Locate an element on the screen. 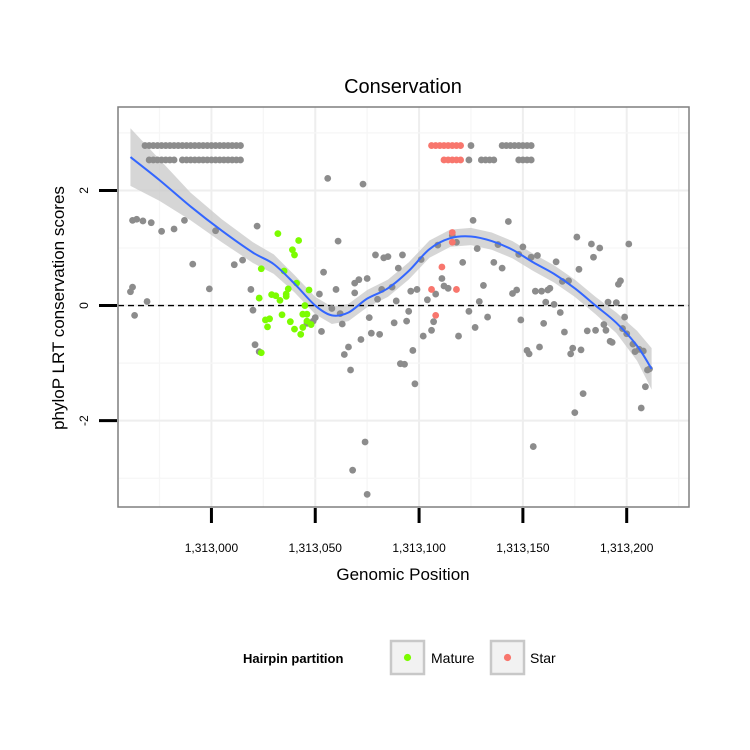 This screenshot has width=750, height=750. y-axis-title: phyloP LRT conservation scores is located at coordinates (58, 308).